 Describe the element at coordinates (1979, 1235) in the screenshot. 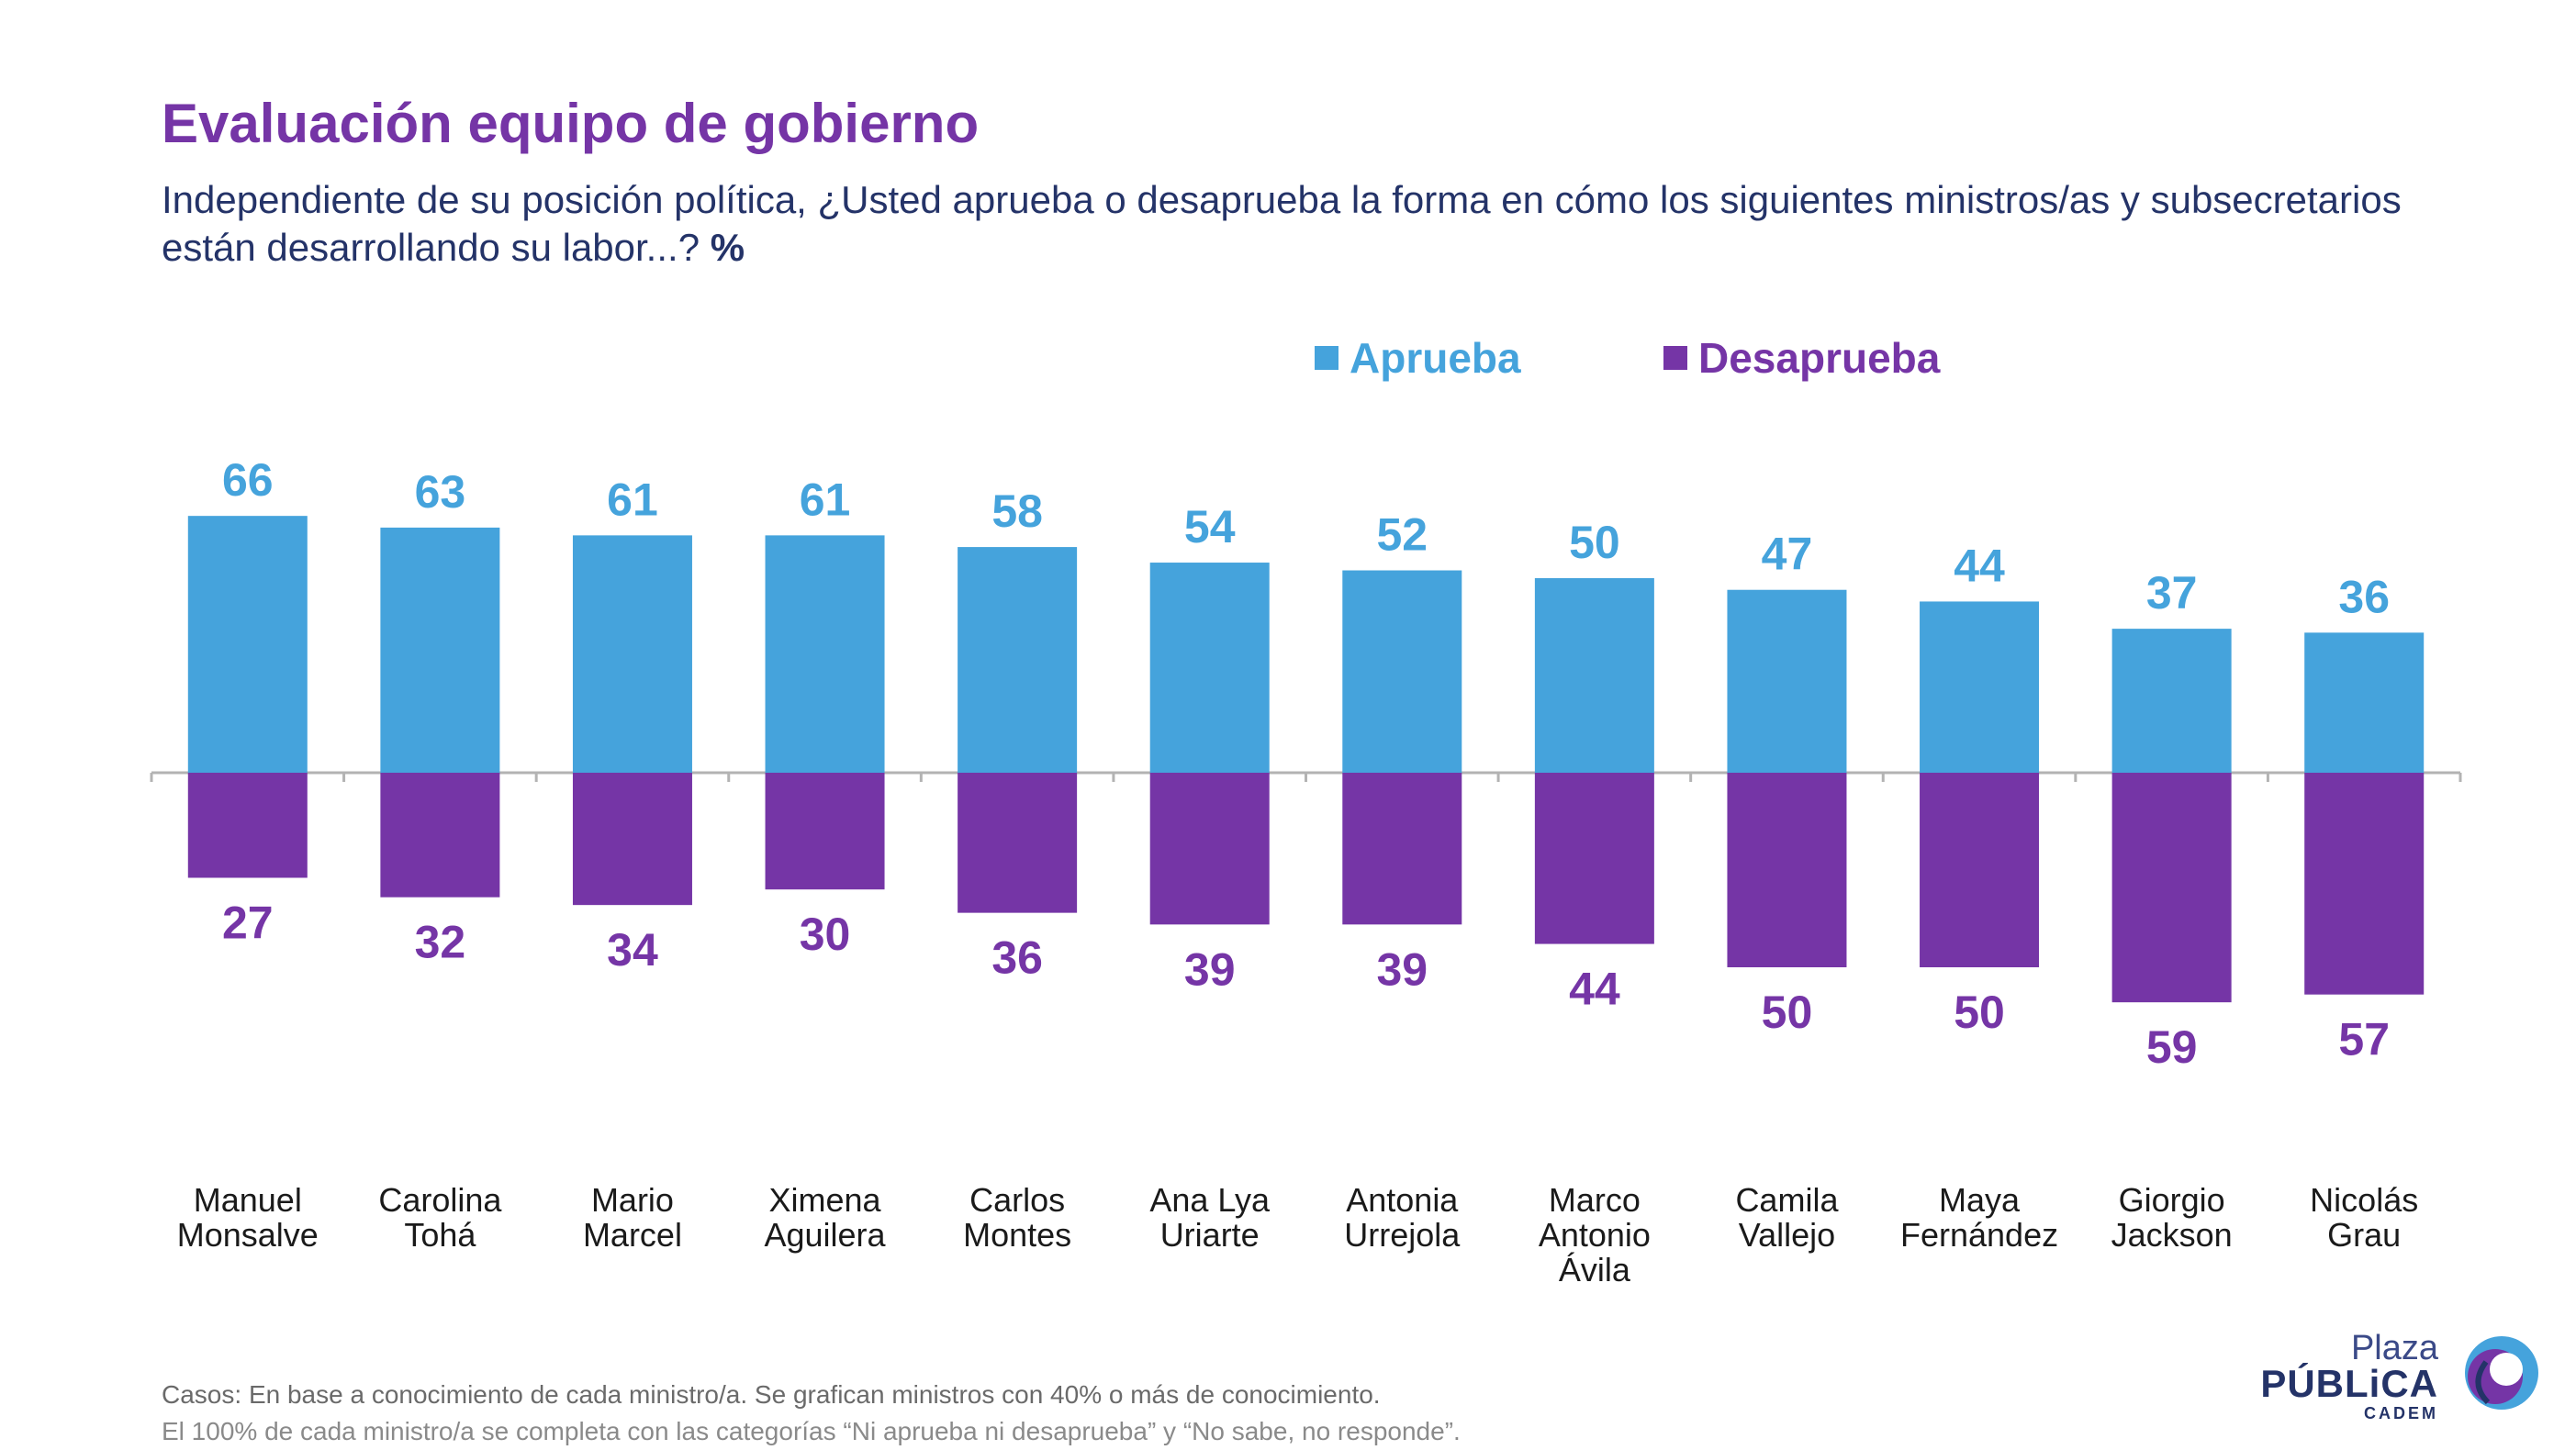

I see `category-label: Fernández` at that location.